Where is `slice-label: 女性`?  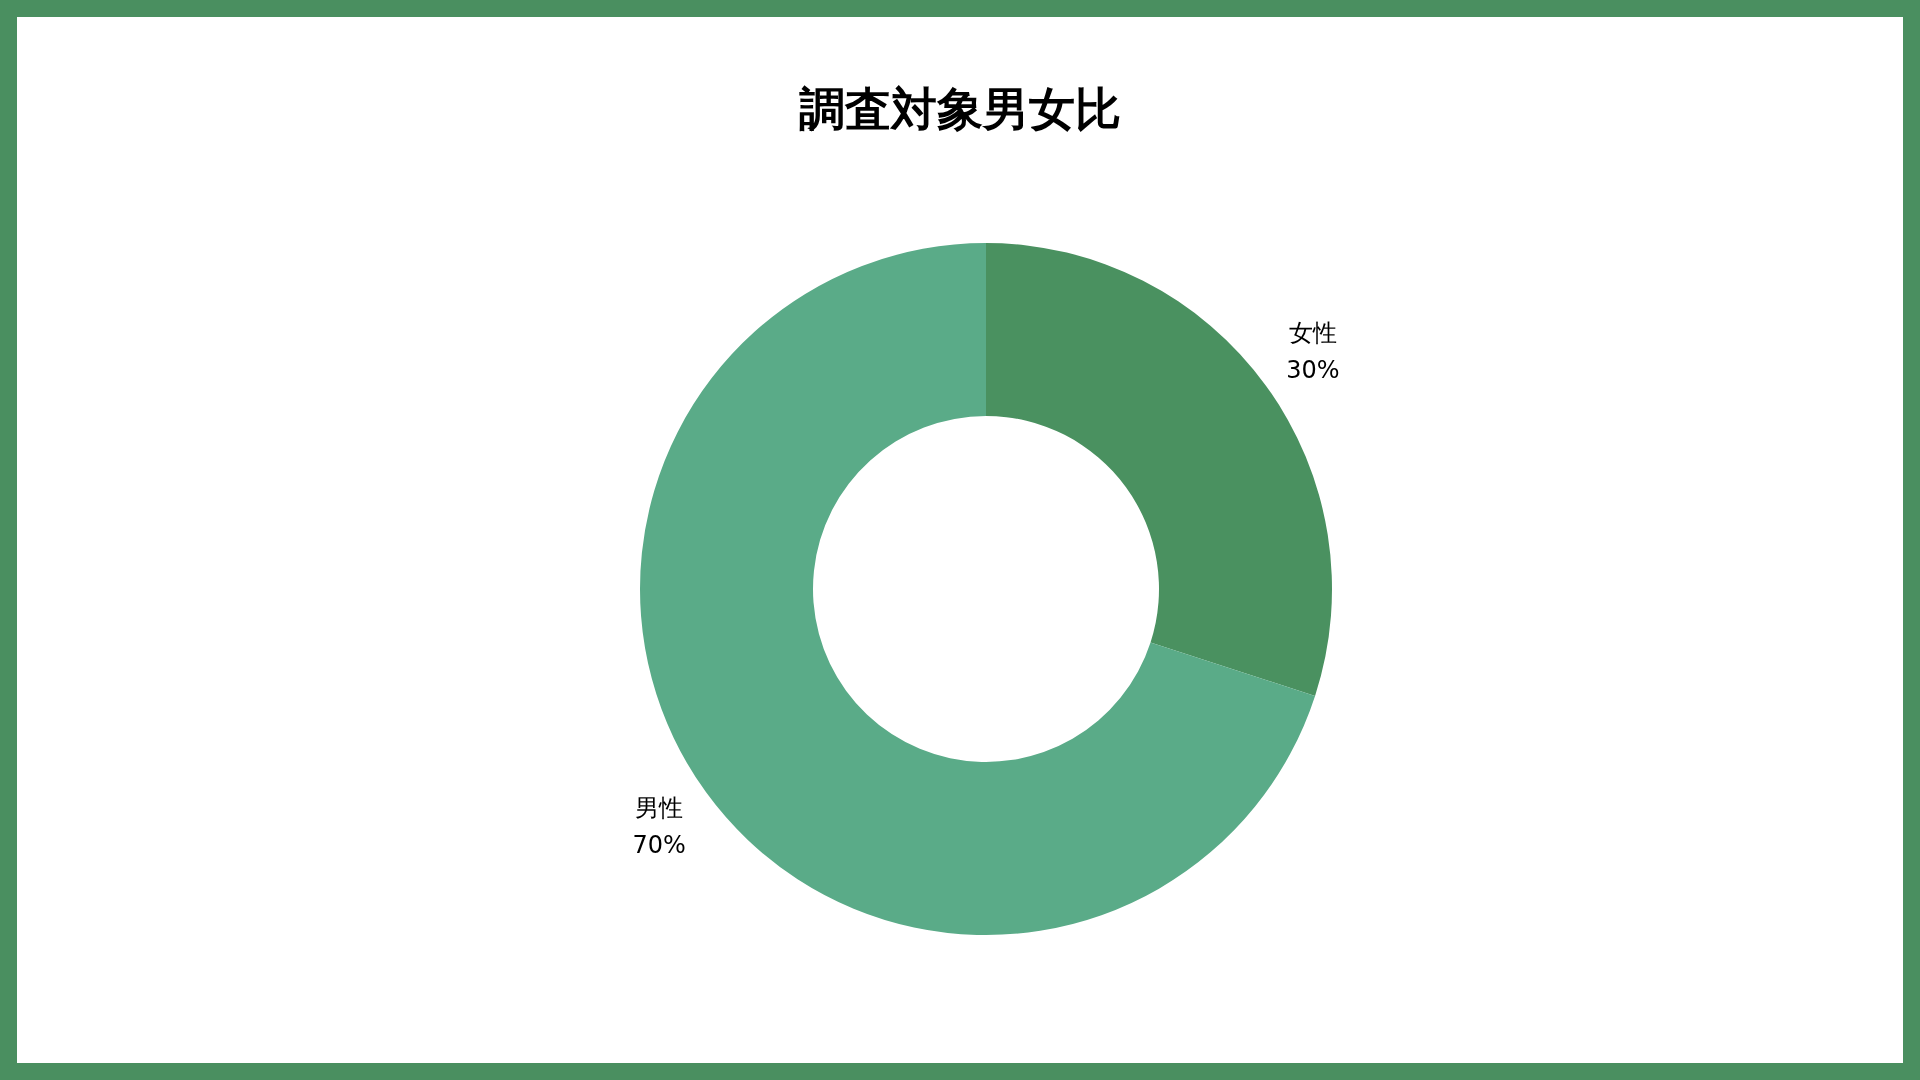 slice-label: 女性 is located at coordinates (1312, 333).